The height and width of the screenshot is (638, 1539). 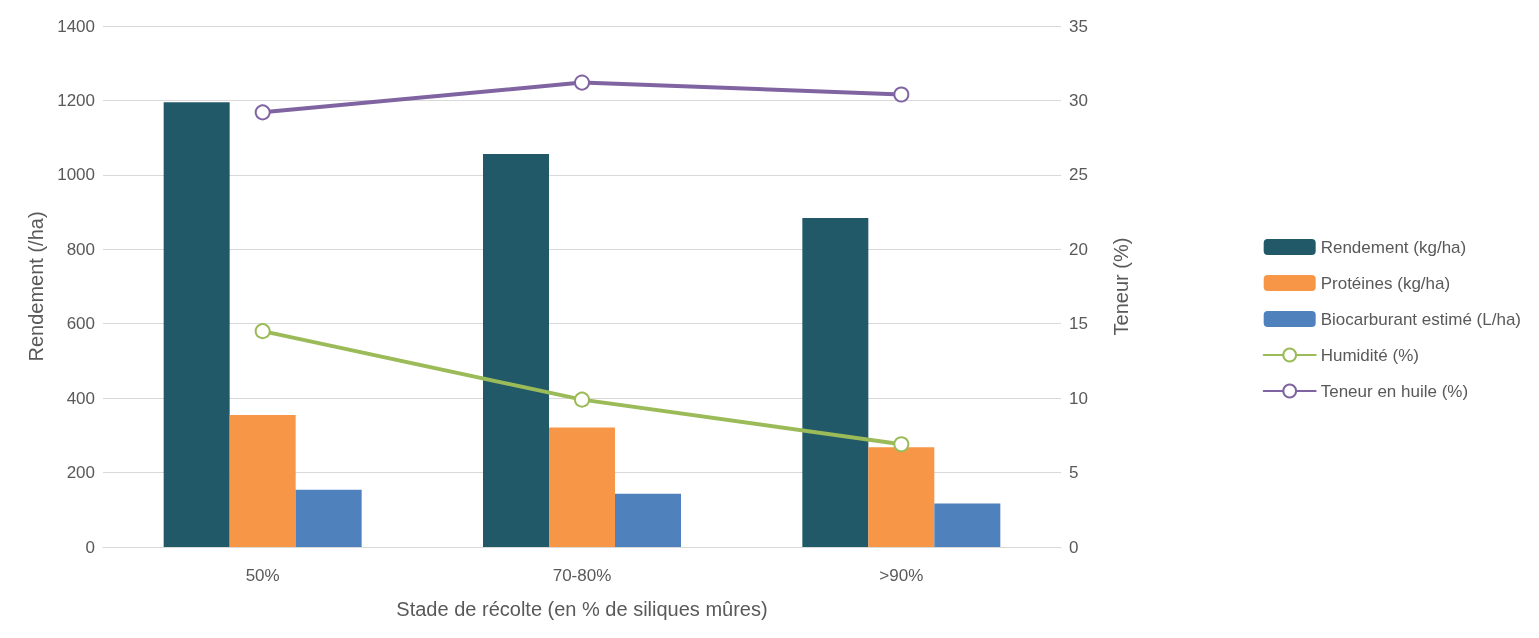 What do you see at coordinates (1078, 324) in the screenshot?
I see `y2-tick-label: 15` at bounding box center [1078, 324].